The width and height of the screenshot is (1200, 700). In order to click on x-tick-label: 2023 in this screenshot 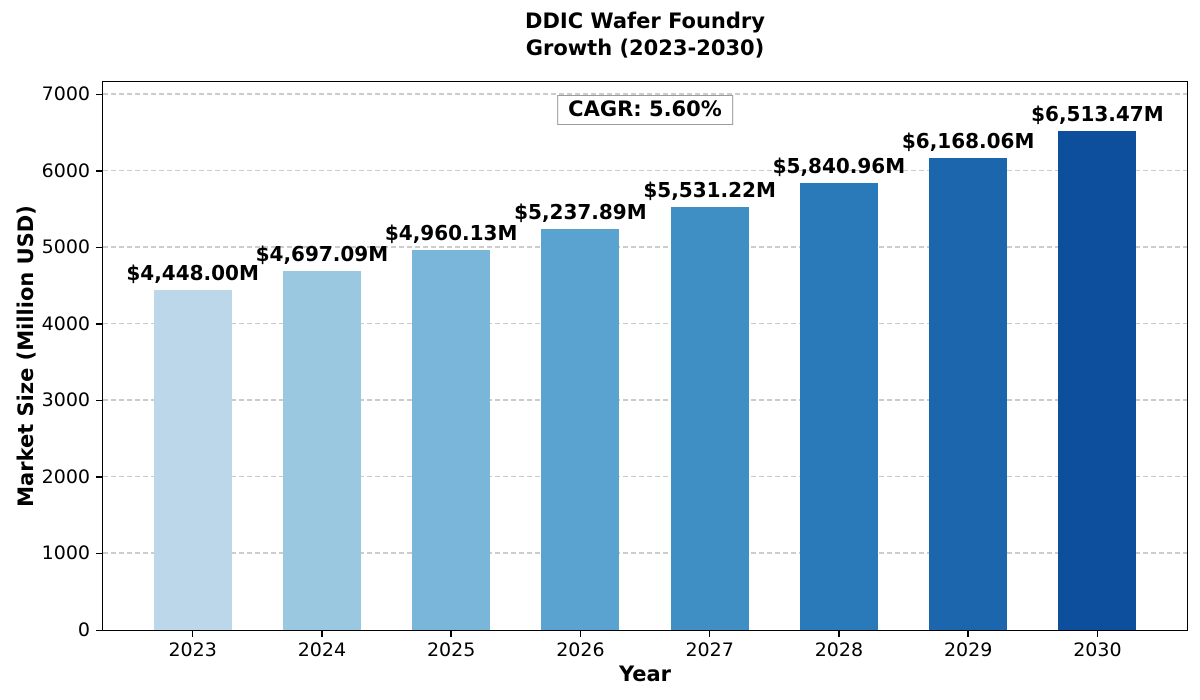, I will do `click(192, 650)`.